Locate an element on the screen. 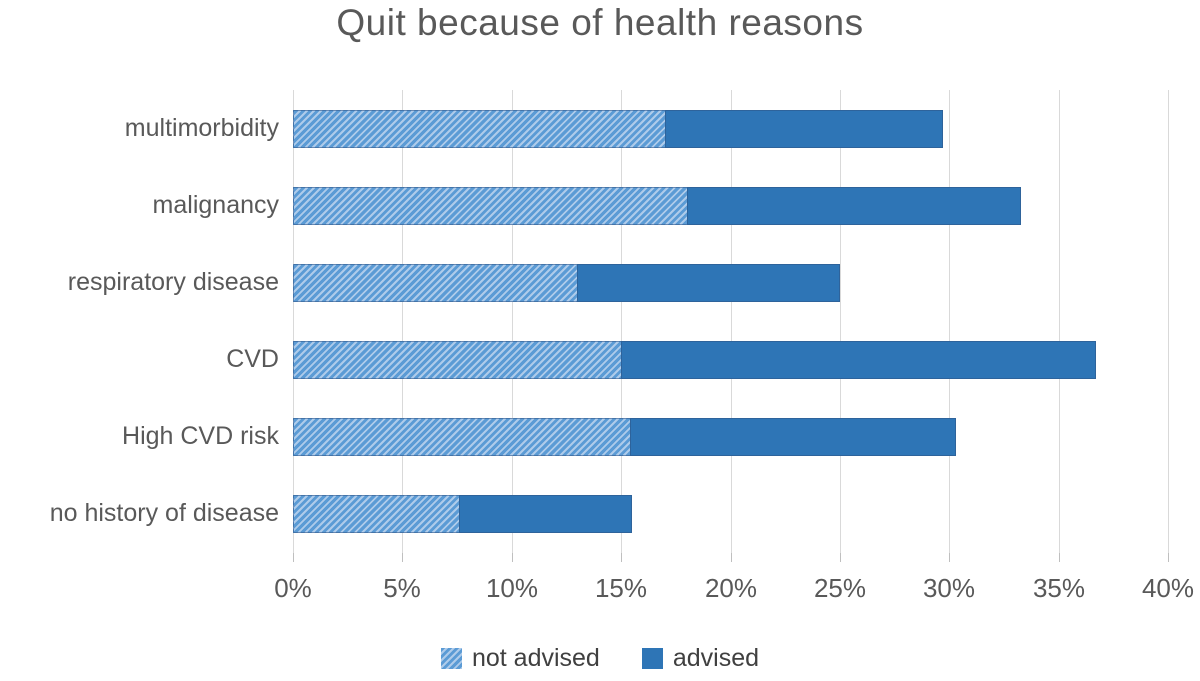 Image resolution: width=1200 pixels, height=681 pixels. legend-item: advised is located at coordinates (700, 658).